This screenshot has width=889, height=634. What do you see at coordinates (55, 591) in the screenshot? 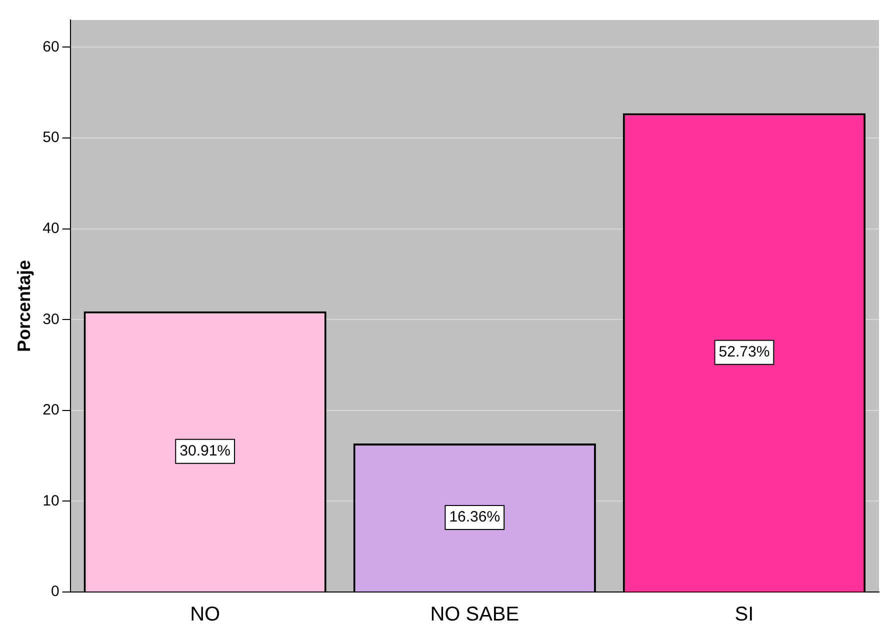
I see `y-tick-label: 0` at bounding box center [55, 591].